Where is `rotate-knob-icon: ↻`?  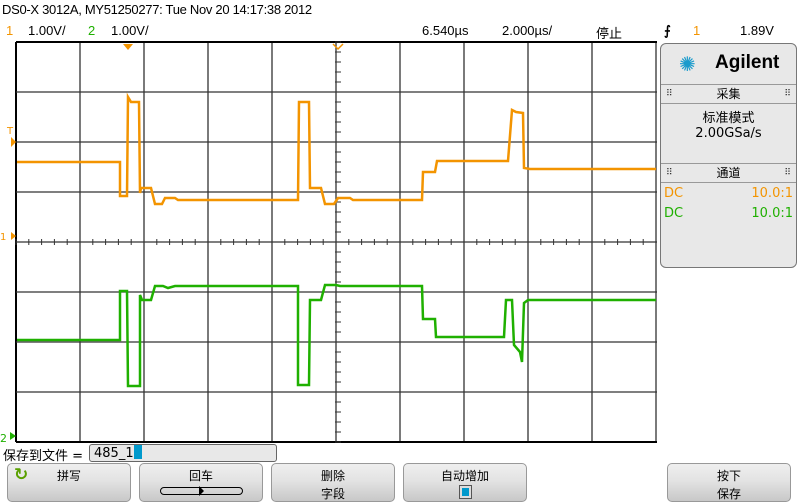 rotate-knob-icon: ↻ is located at coordinates (21, 475).